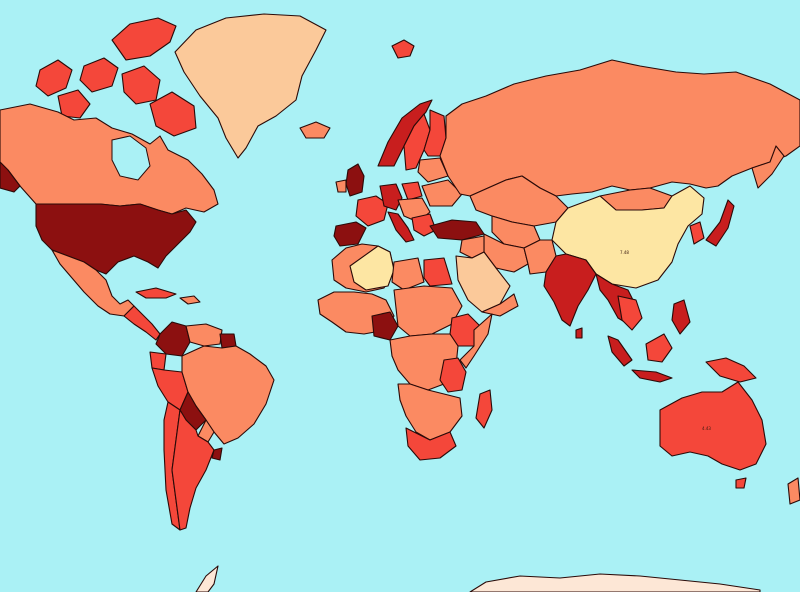  Describe the element at coordinates (430, 412) in the screenshot. I see `region-southern-africa` at that location.